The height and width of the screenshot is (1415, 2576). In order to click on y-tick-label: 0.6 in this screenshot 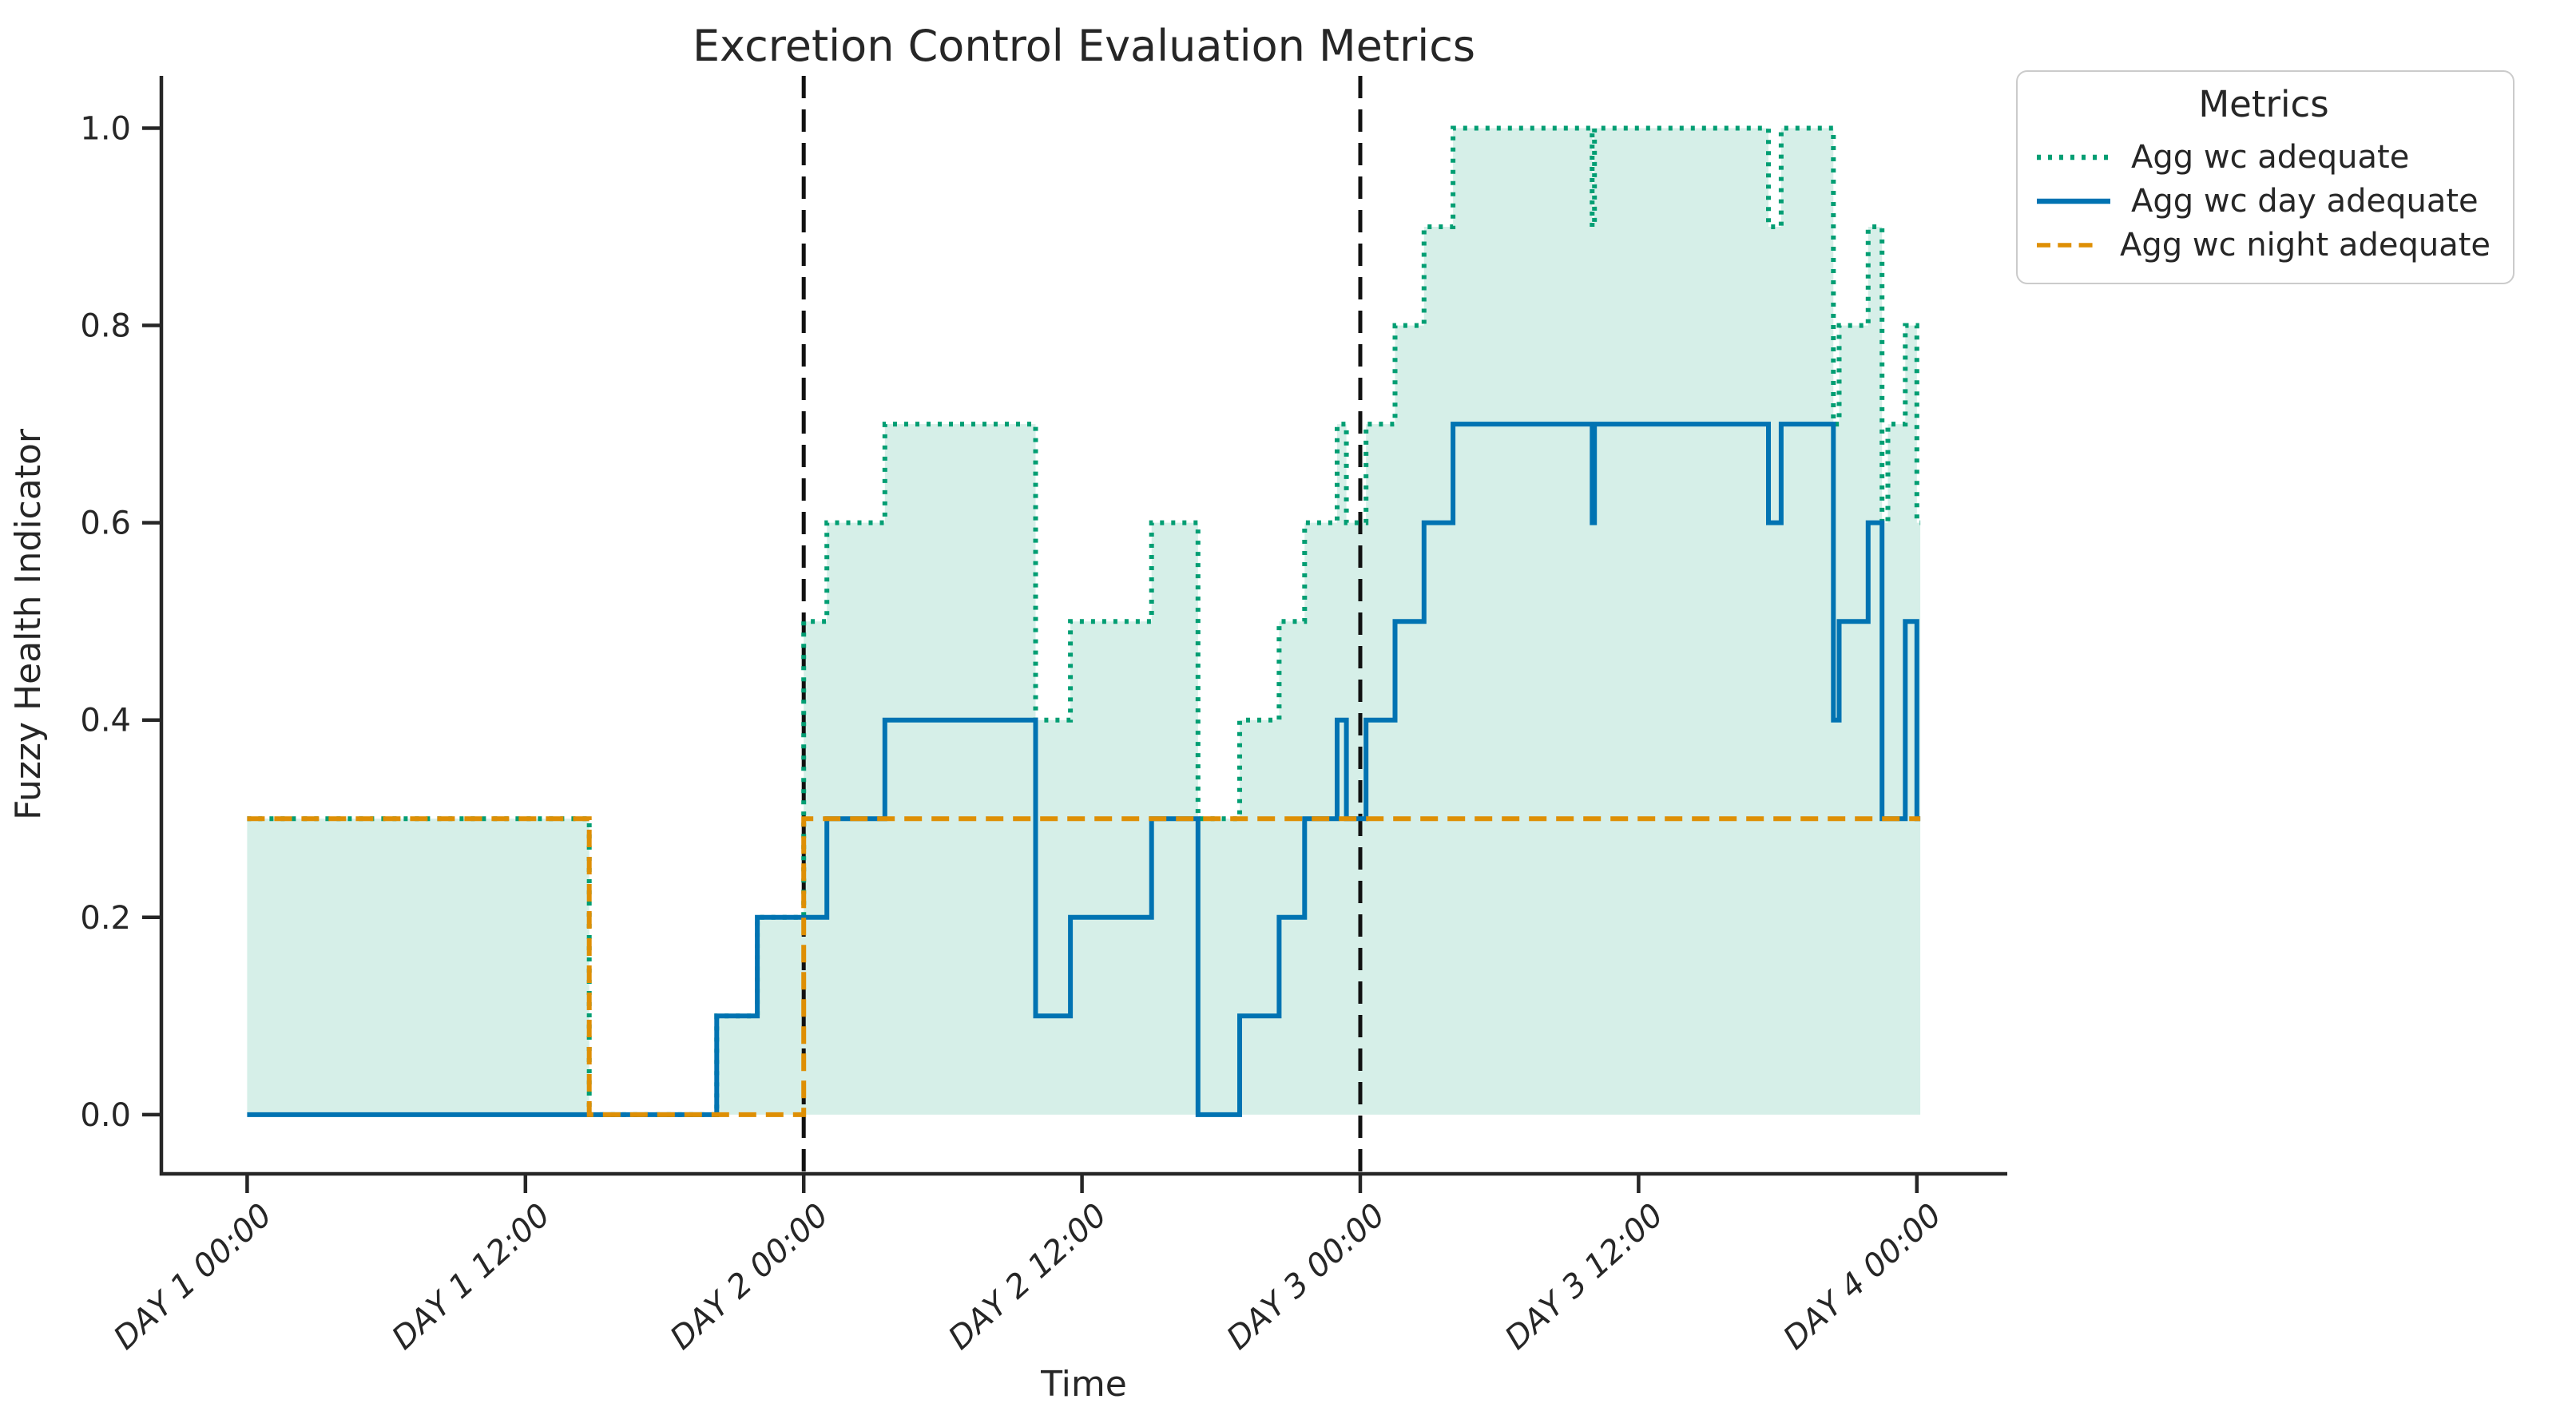, I will do `click(105, 523)`.